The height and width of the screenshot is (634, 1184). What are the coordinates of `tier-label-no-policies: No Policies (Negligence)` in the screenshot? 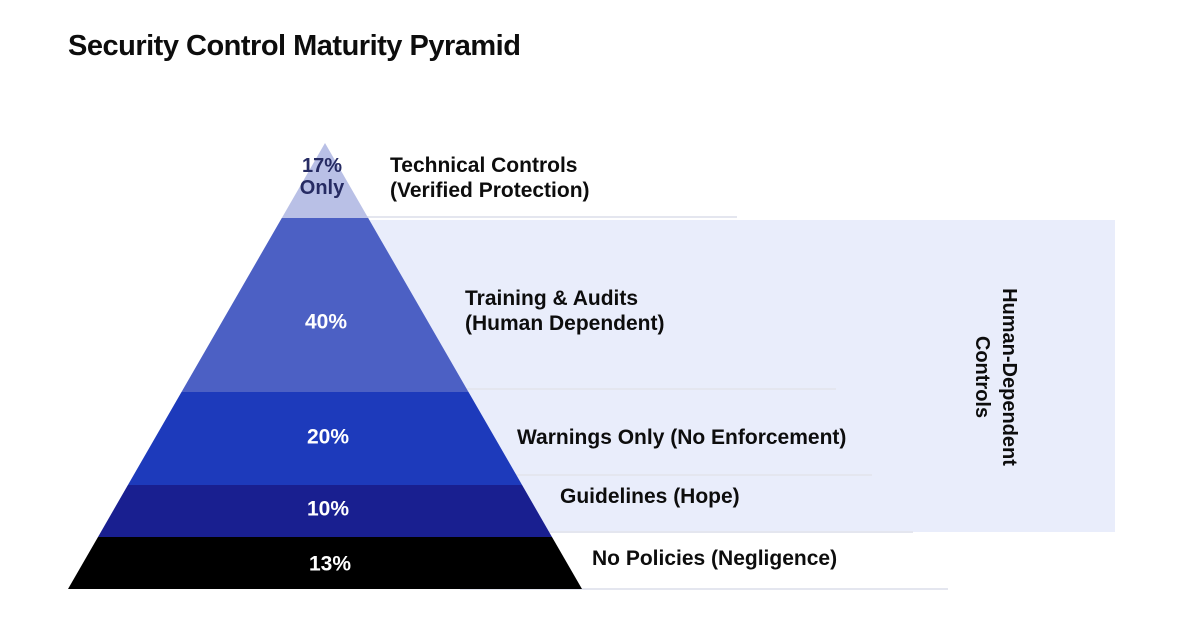 It's located at (715, 558).